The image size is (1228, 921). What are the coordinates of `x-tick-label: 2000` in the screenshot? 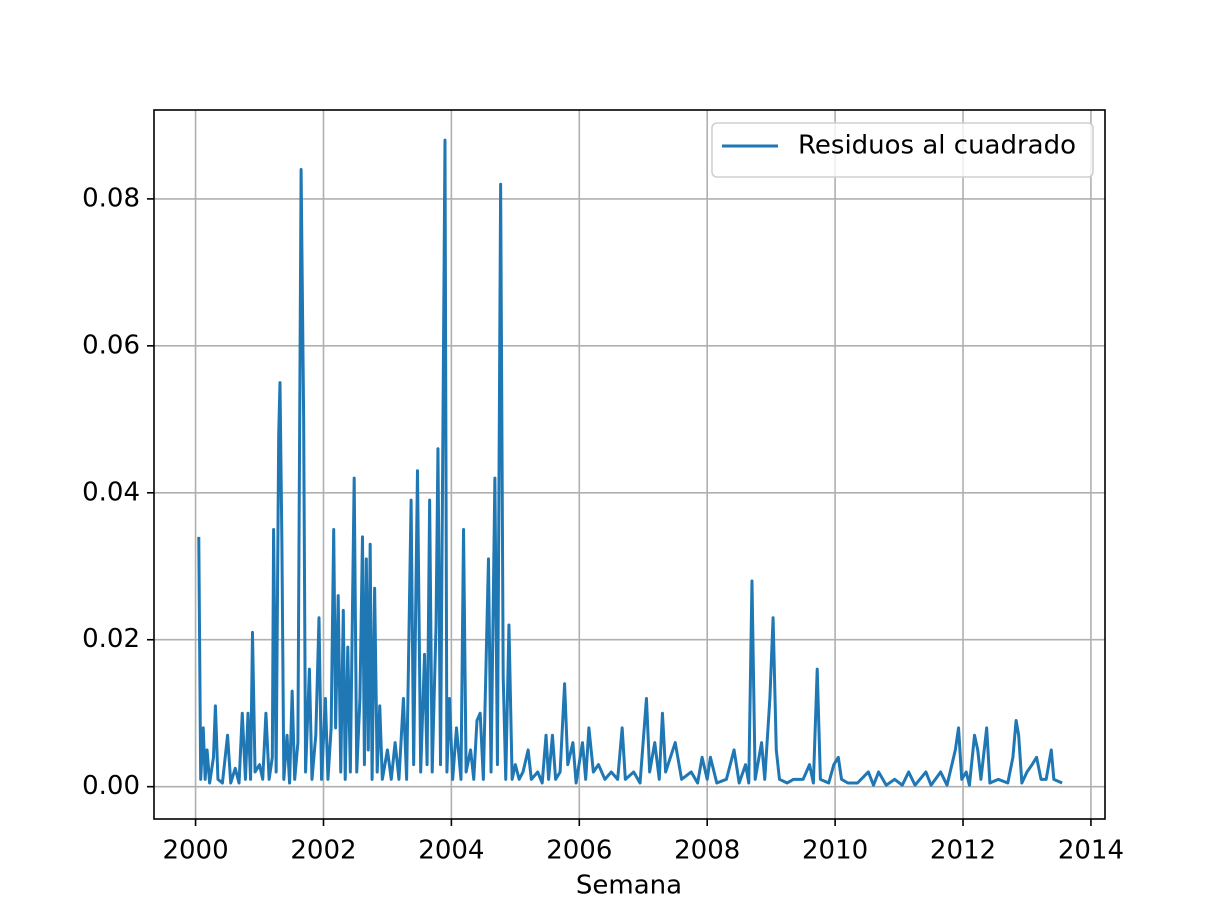 It's located at (195, 851).